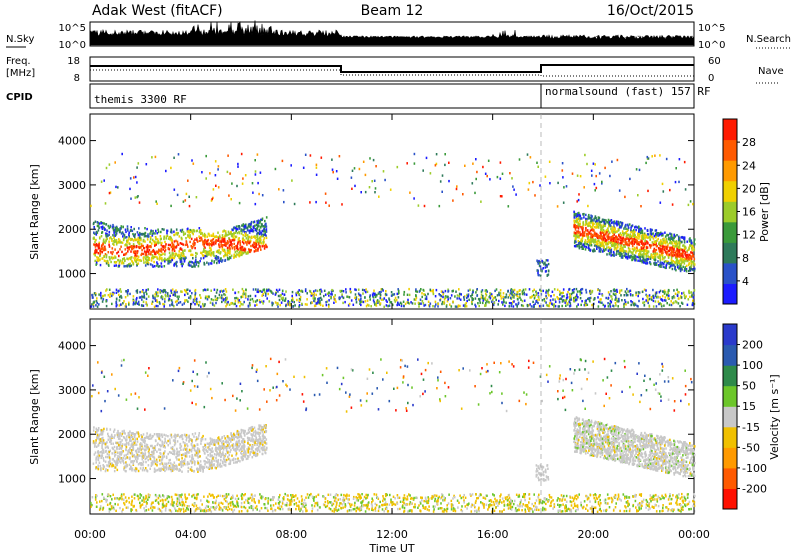 This screenshot has height=558, width=800. I want to click on nsky-strip: N.Sky 10^5 10^0 10^5 10^0 N.Search, so click(399, 35).